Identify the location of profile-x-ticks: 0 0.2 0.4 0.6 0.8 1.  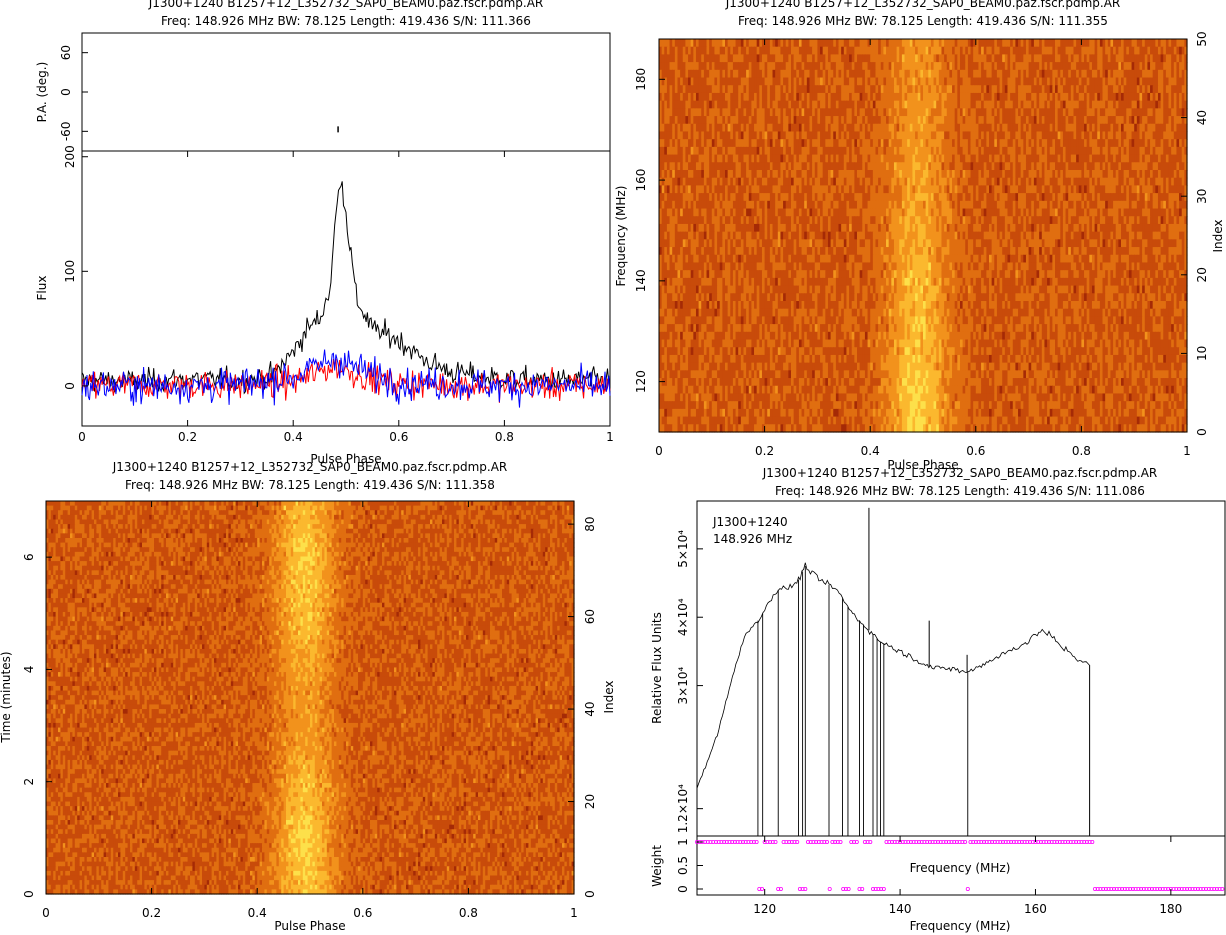
(346, 297).